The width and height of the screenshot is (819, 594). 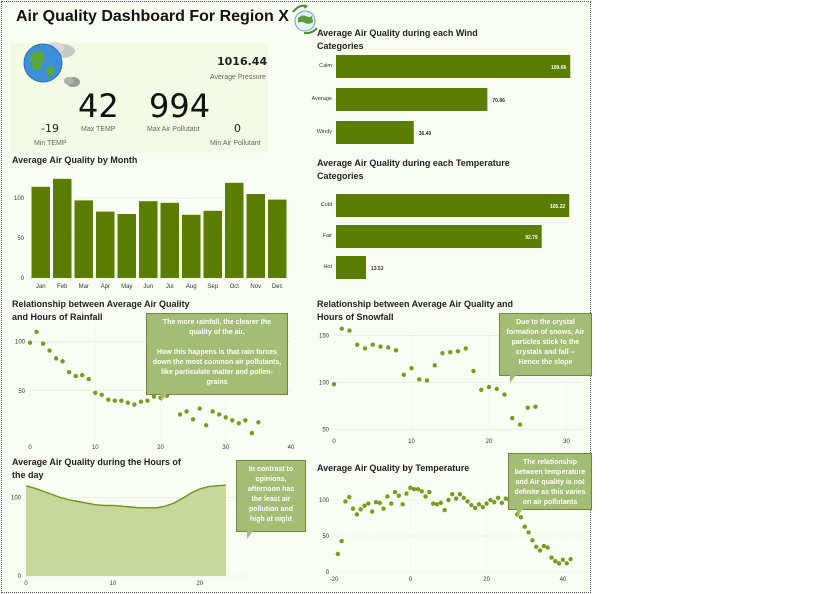 What do you see at coordinates (328, 236) in the screenshot?
I see `category-label: Fair` at bounding box center [328, 236].